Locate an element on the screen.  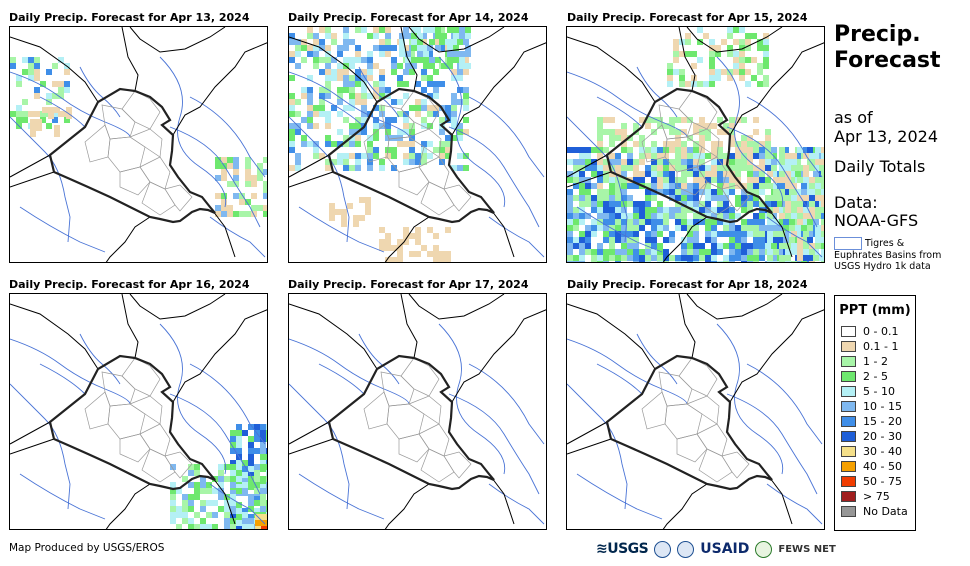
legend-label: 10 - 15 is located at coordinates (882, 406).